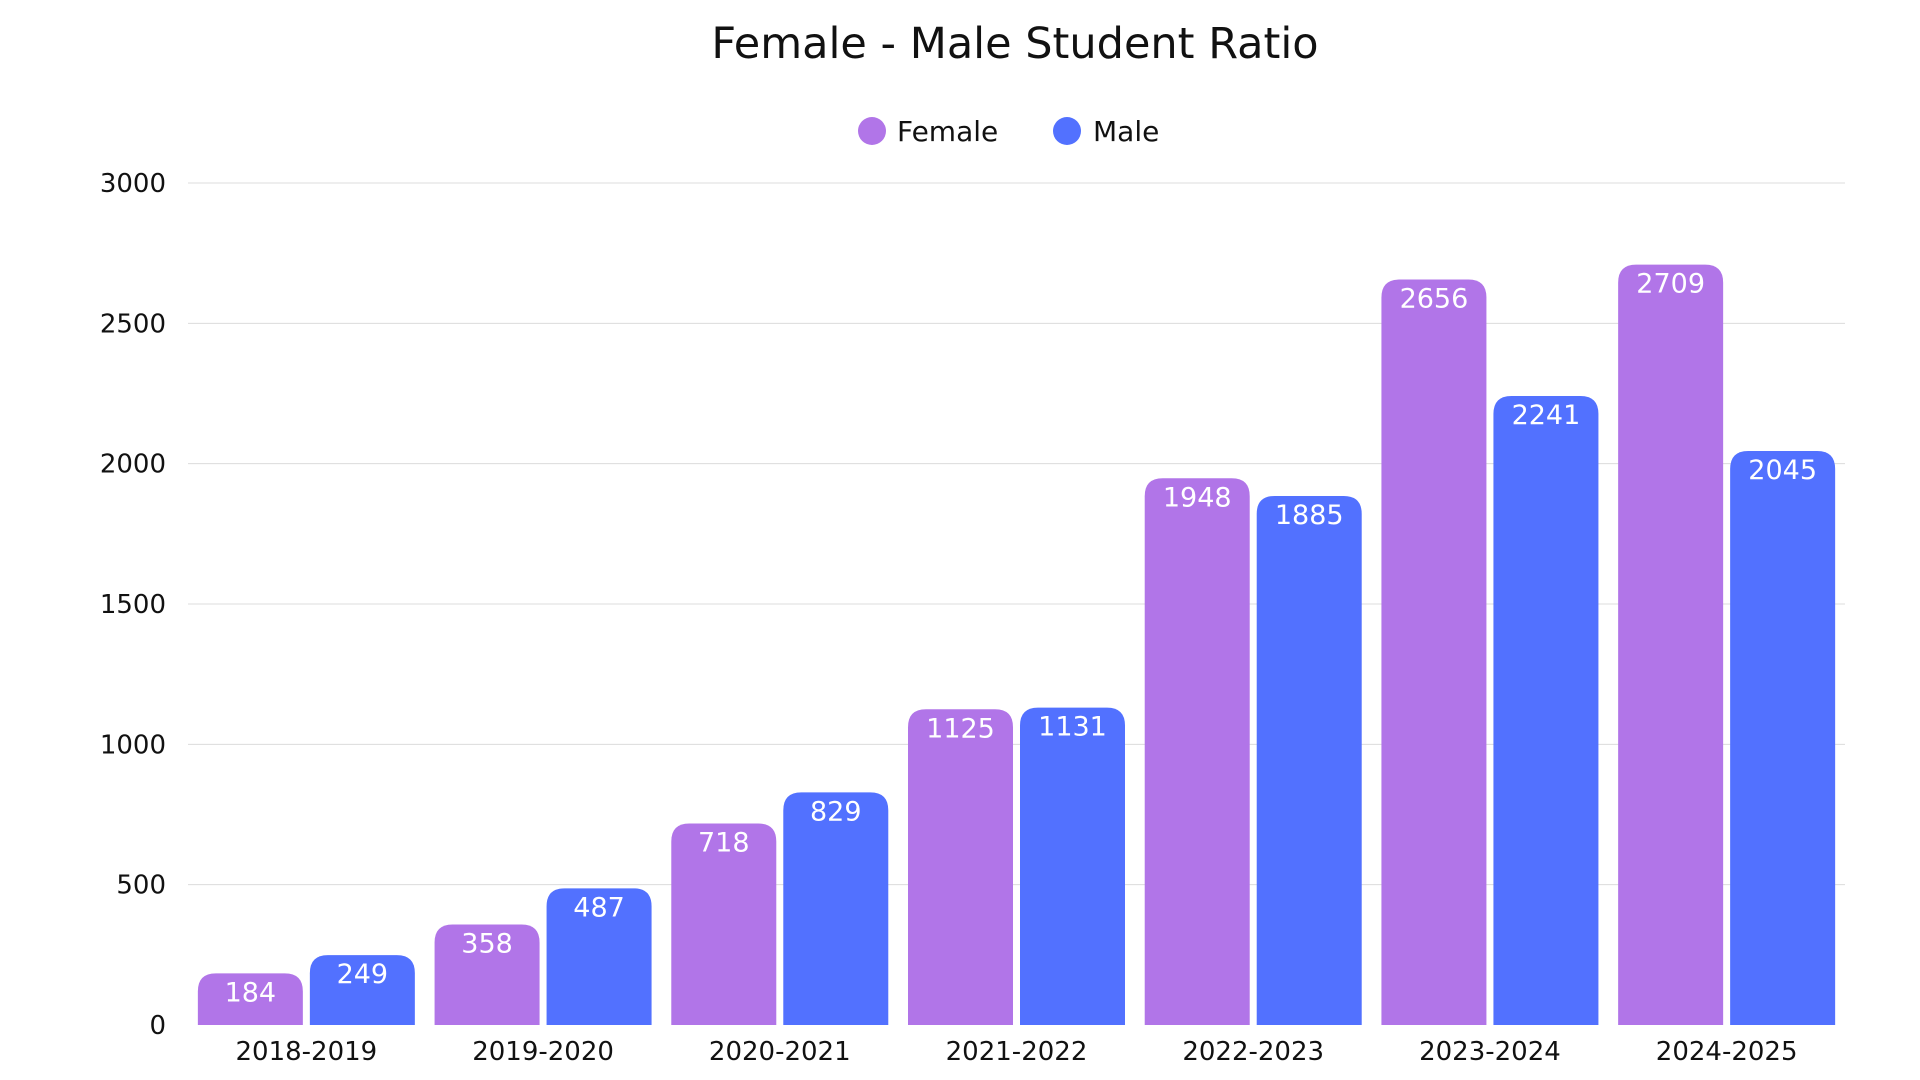 The height and width of the screenshot is (1080, 1920). I want to click on y-tick-label-3000: 3000, so click(133, 184).